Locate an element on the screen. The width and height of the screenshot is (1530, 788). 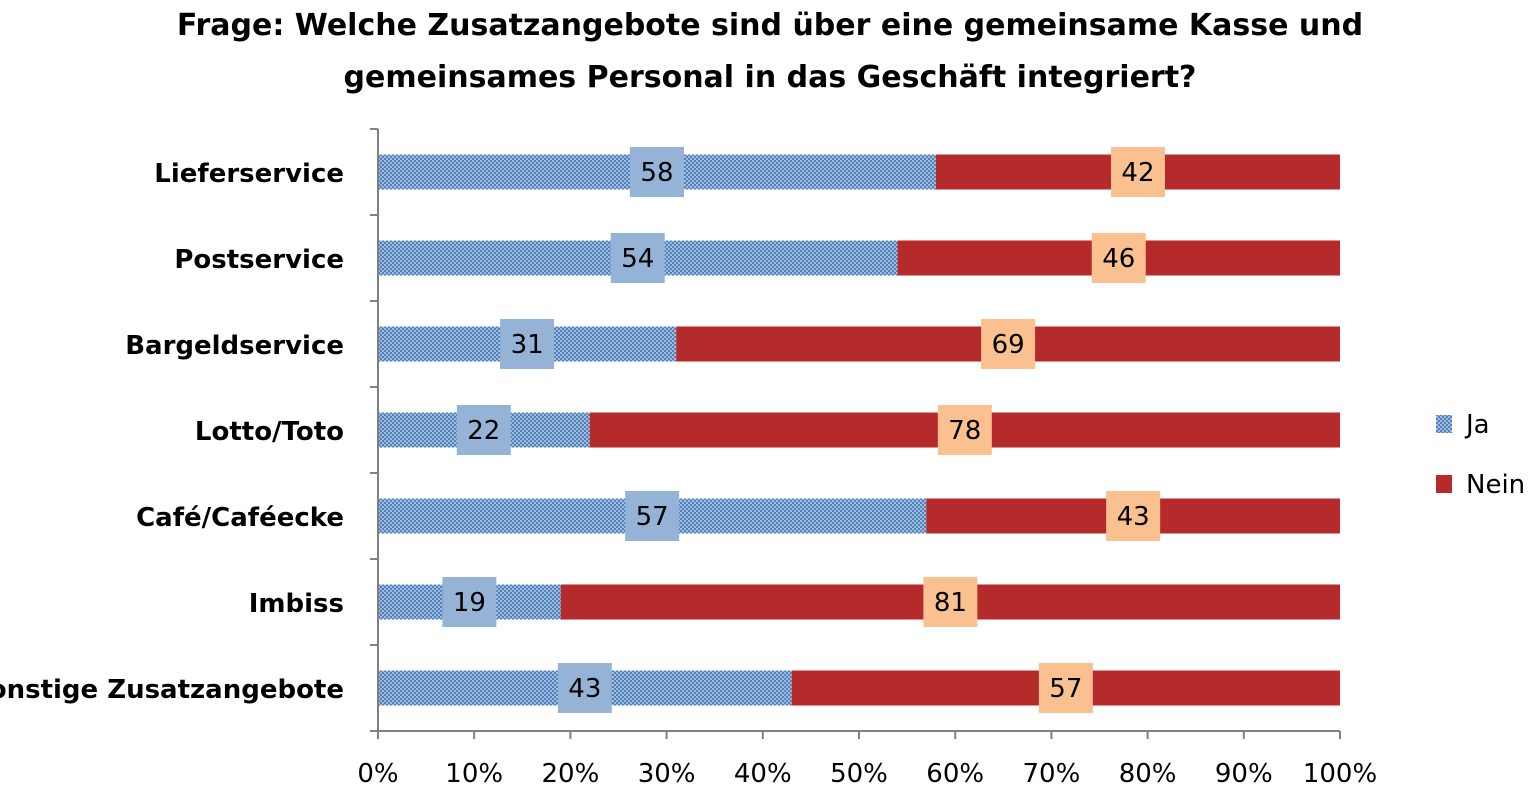
data-label-ja: 43 is located at coordinates (584, 689).